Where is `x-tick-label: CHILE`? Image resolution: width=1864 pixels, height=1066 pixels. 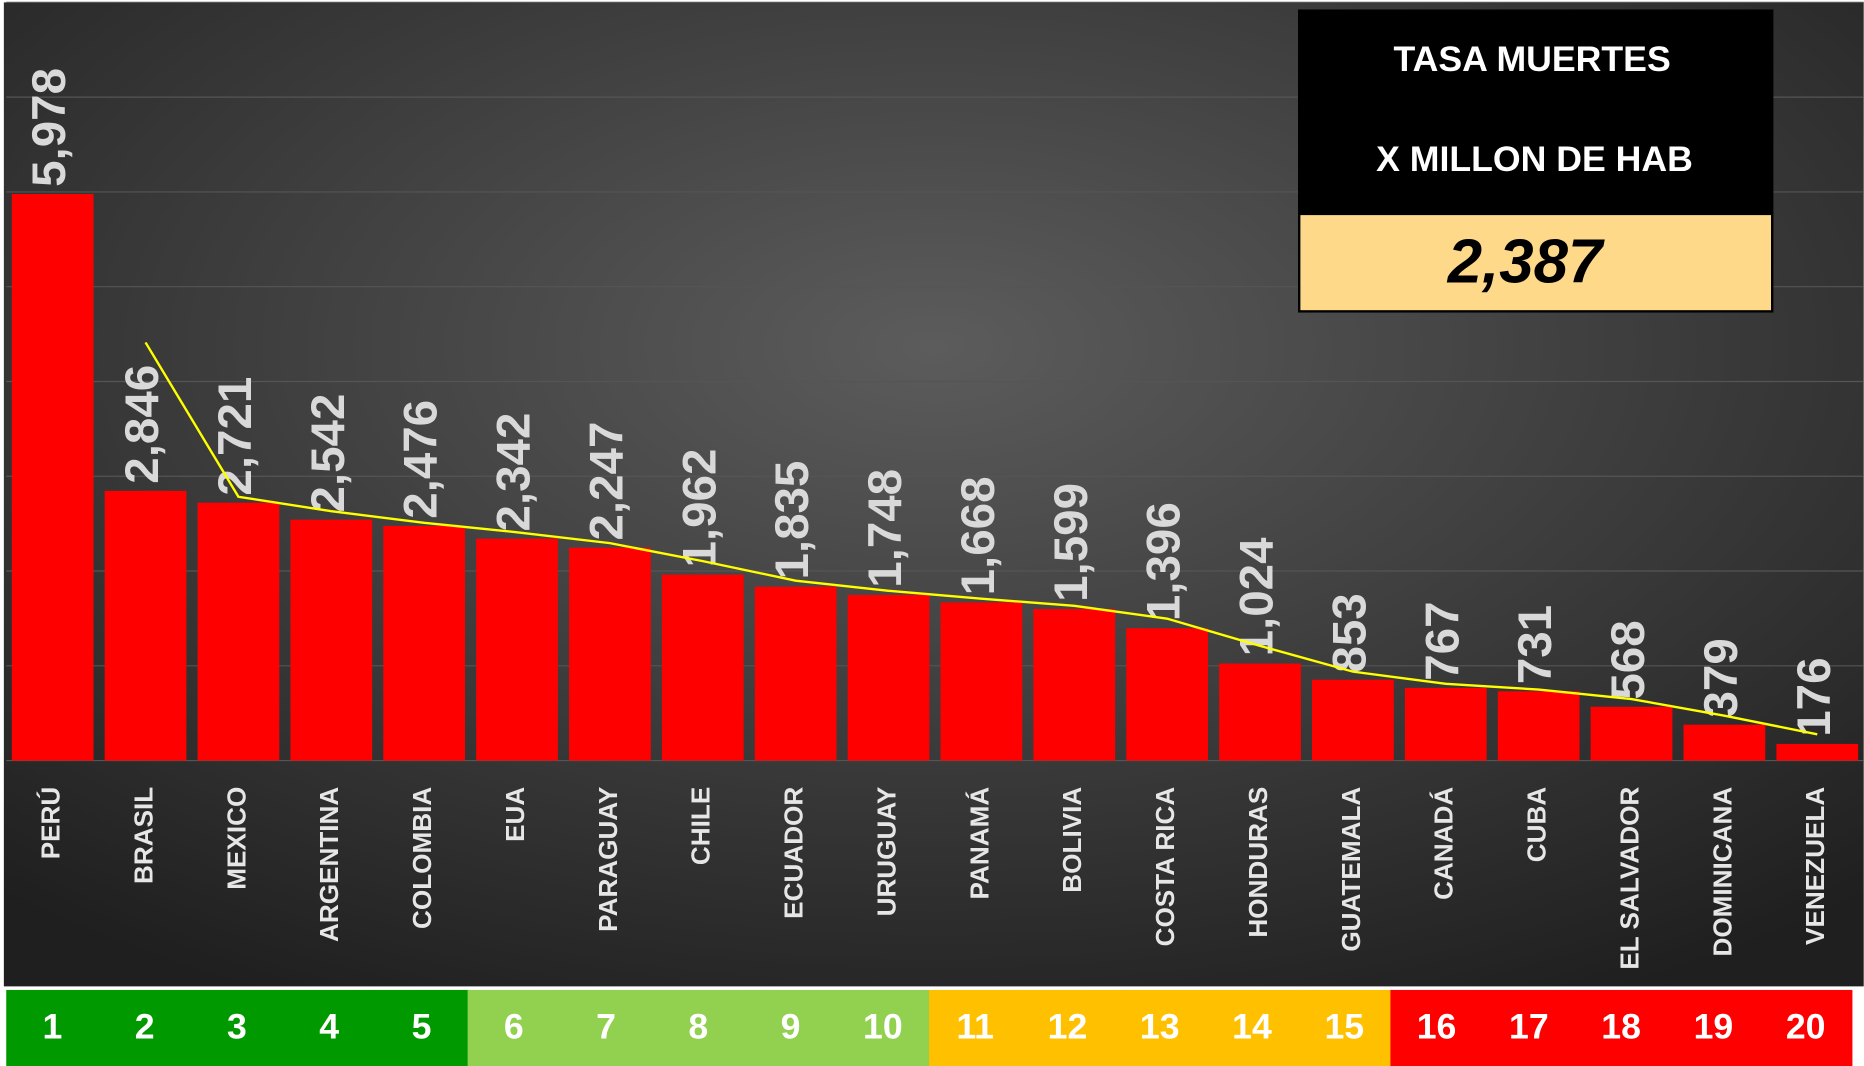
x-tick-label: CHILE is located at coordinates (701, 826).